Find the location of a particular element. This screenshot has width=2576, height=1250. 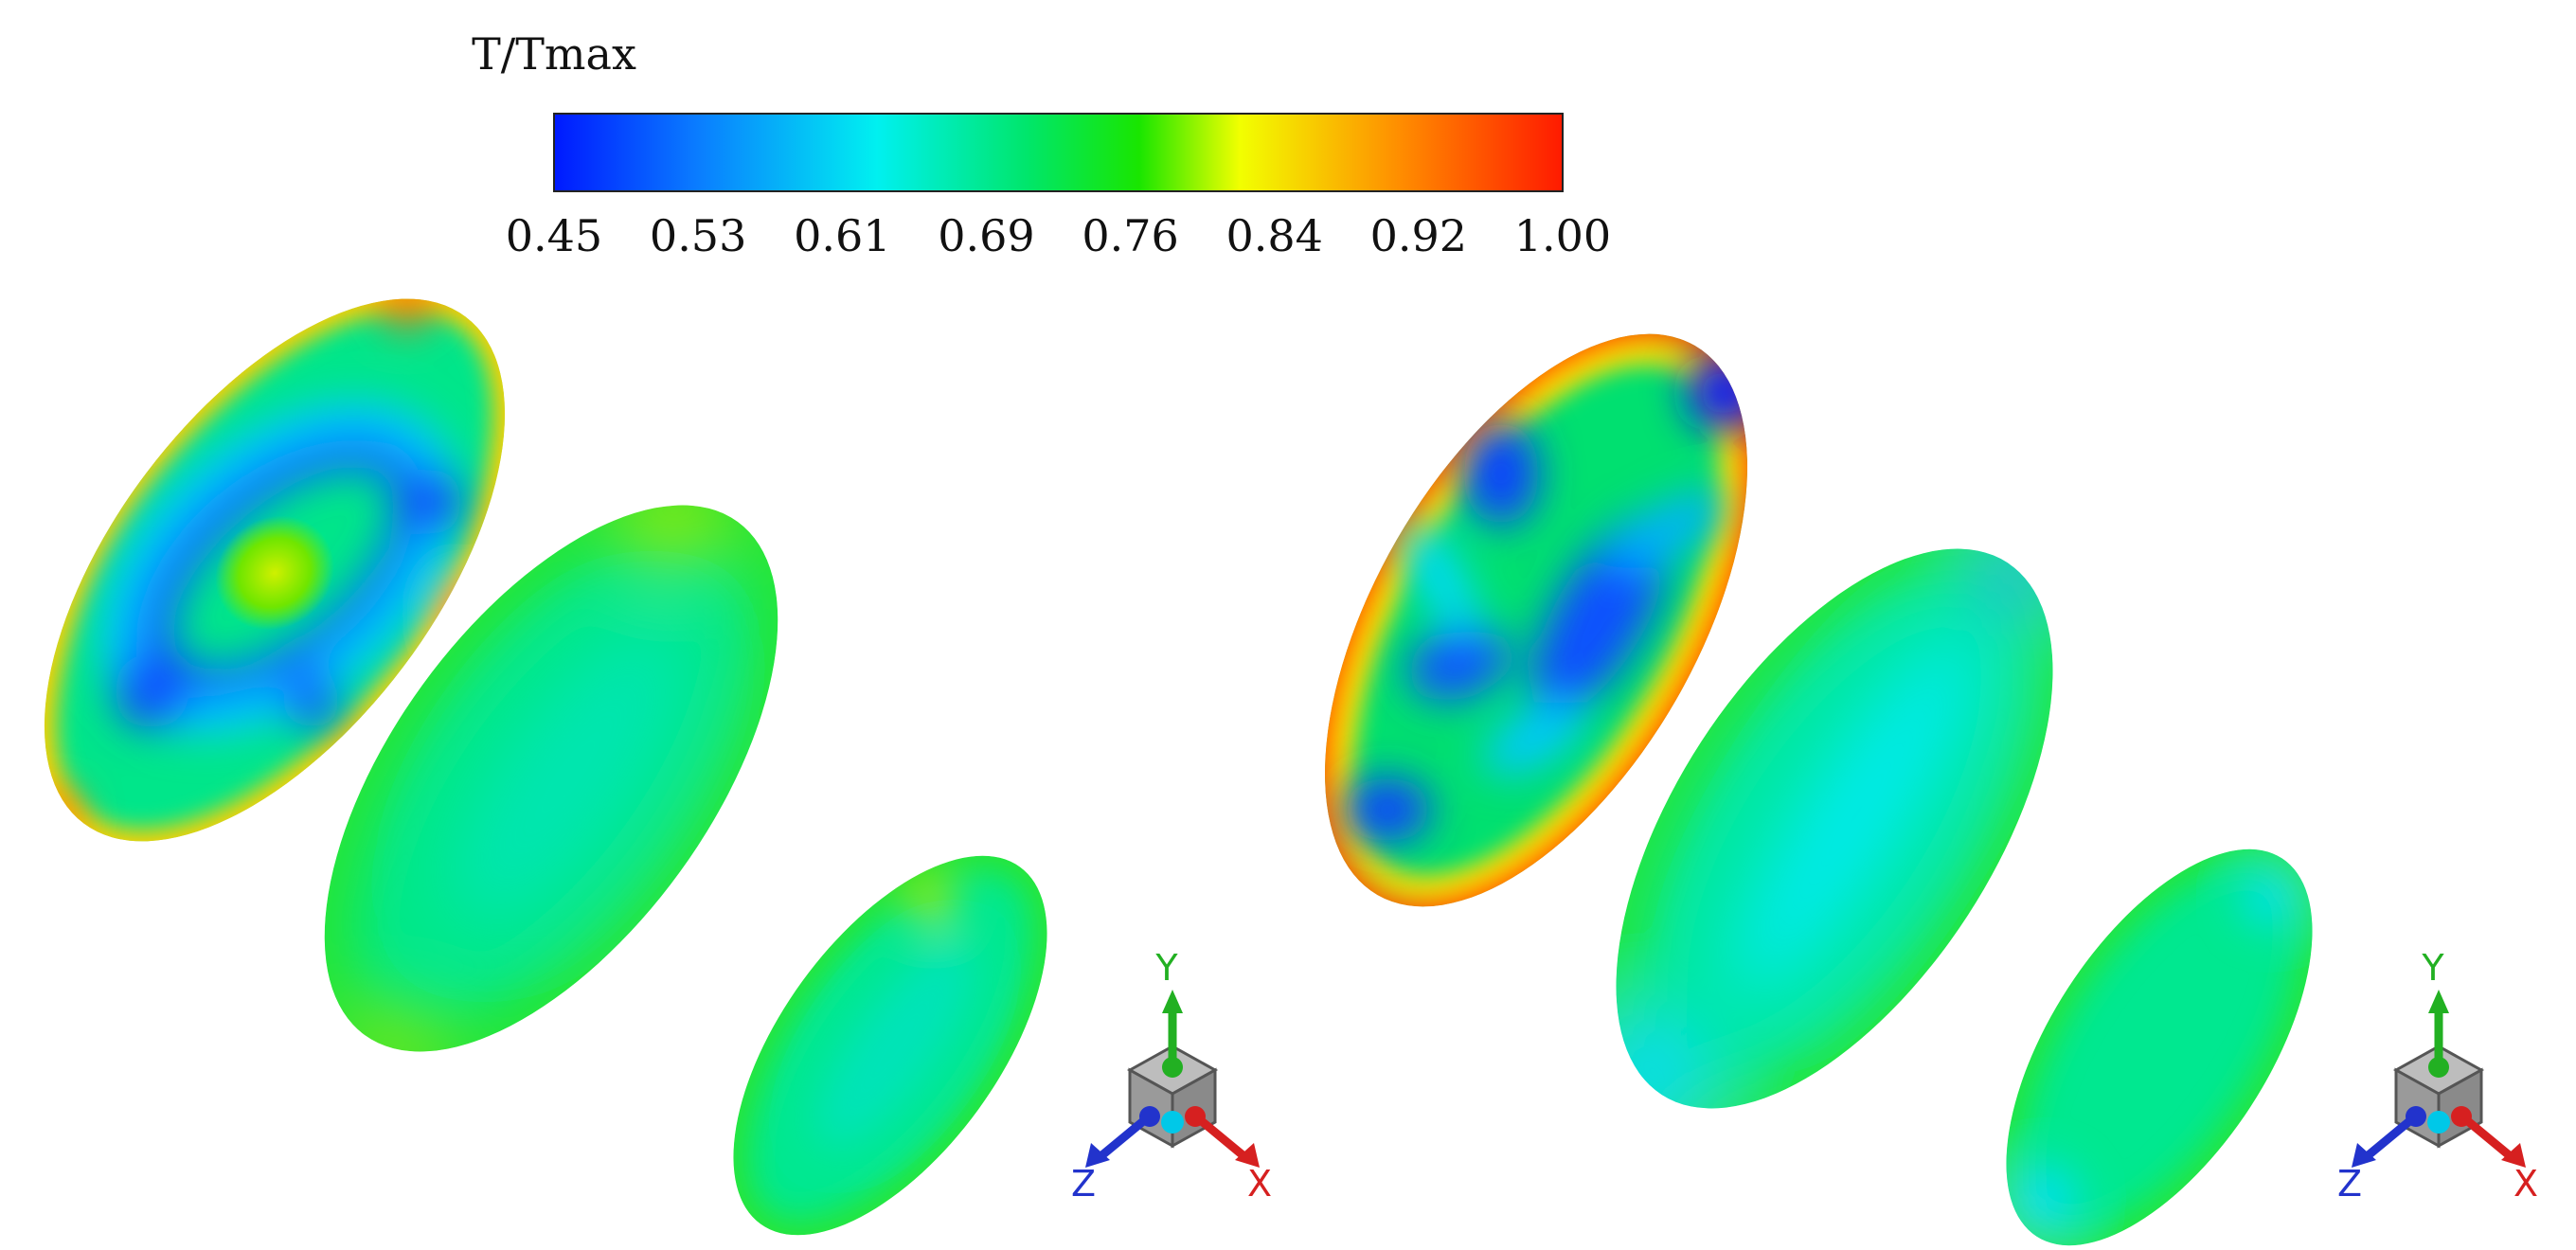

colorbar is located at coordinates (1058, 153).